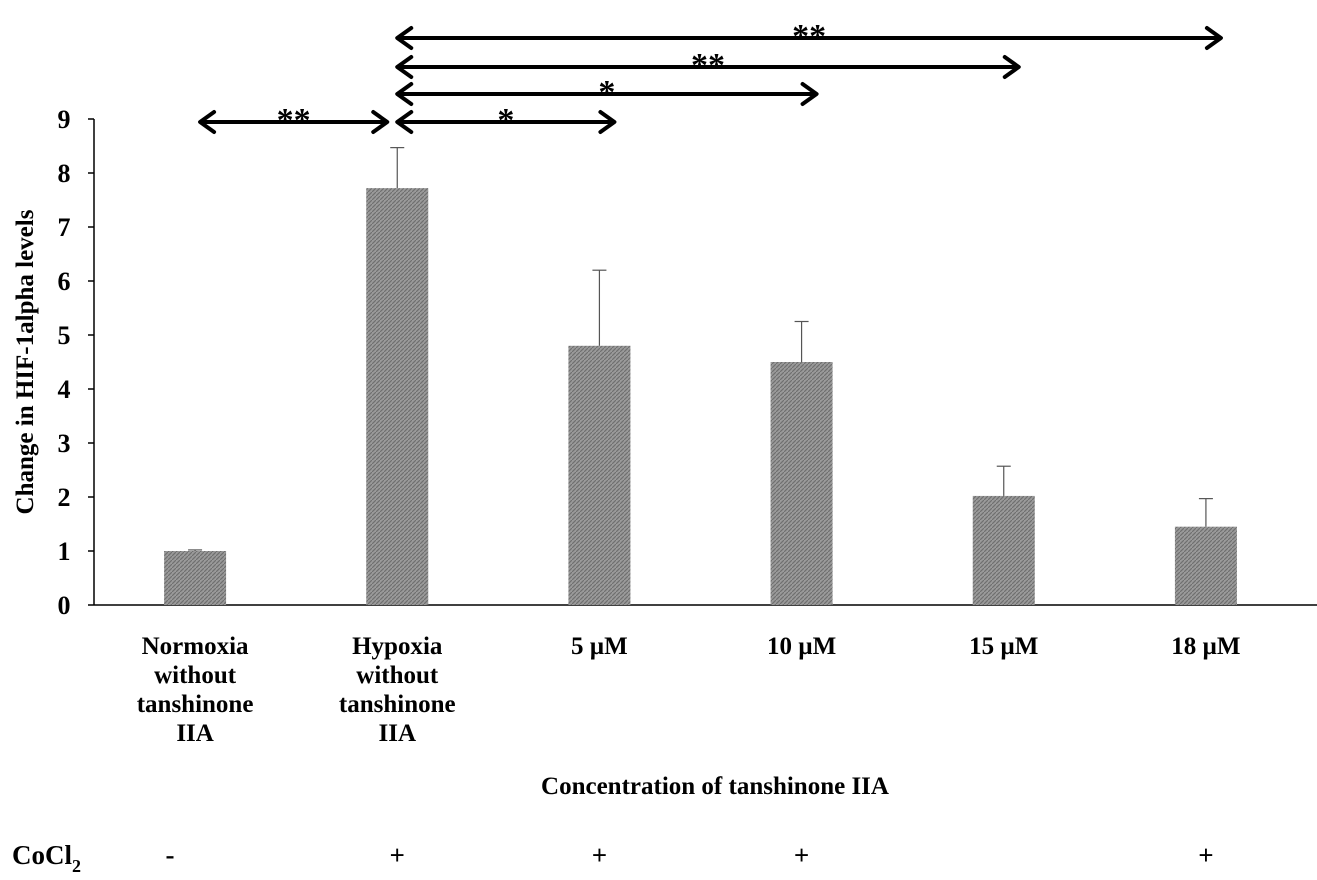 This screenshot has width=1317, height=880. What do you see at coordinates (64, 281) in the screenshot?
I see `y-tick-label: 6` at bounding box center [64, 281].